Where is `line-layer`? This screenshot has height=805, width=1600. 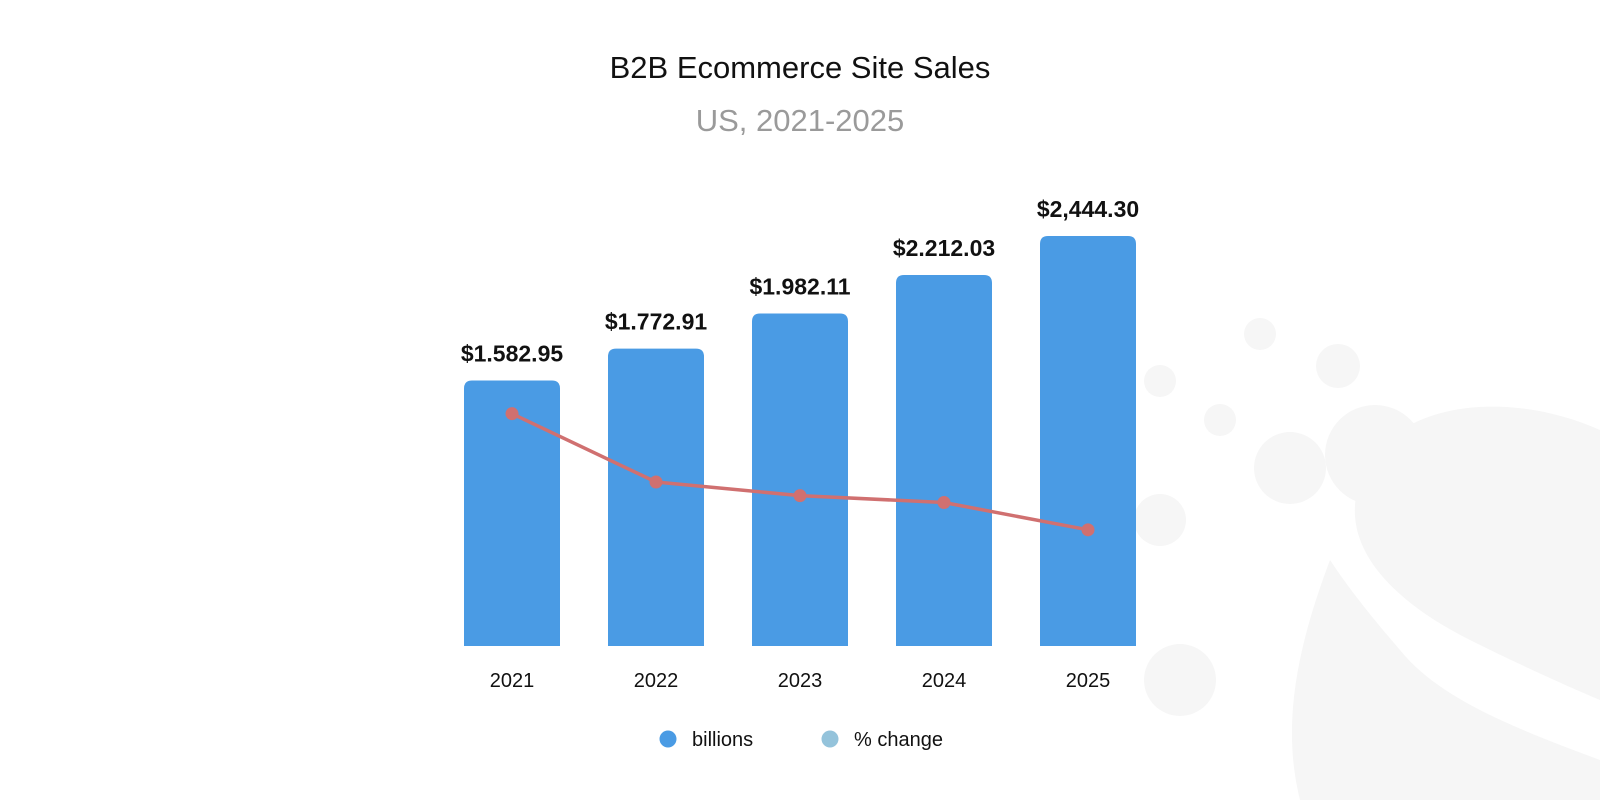
line-layer is located at coordinates (800, 472).